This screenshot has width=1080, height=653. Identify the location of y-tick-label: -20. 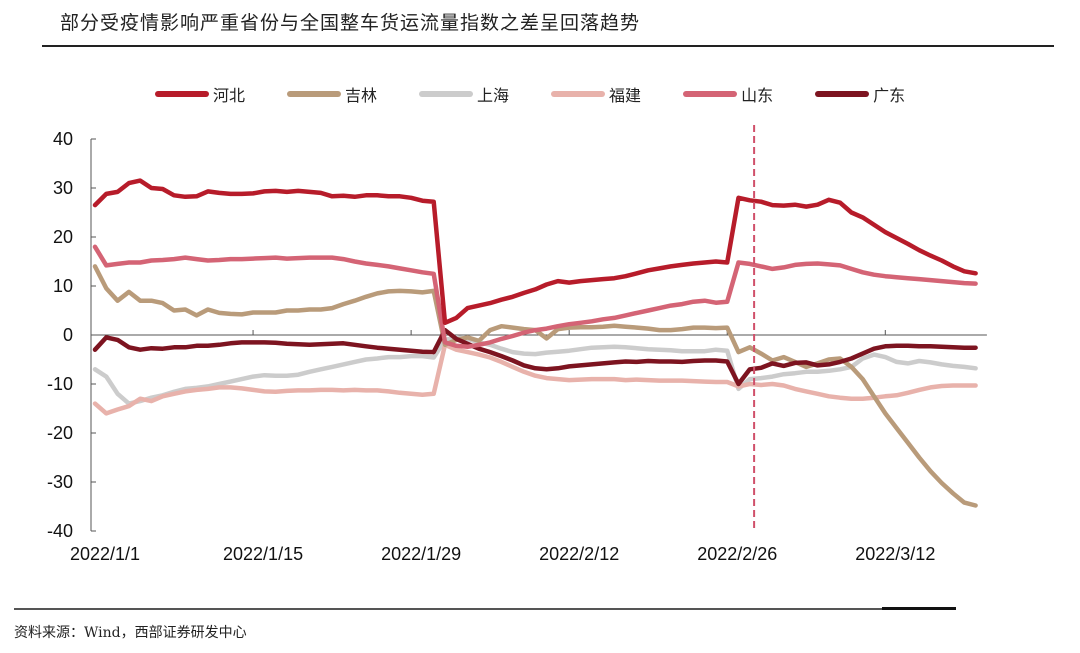
(60, 433).